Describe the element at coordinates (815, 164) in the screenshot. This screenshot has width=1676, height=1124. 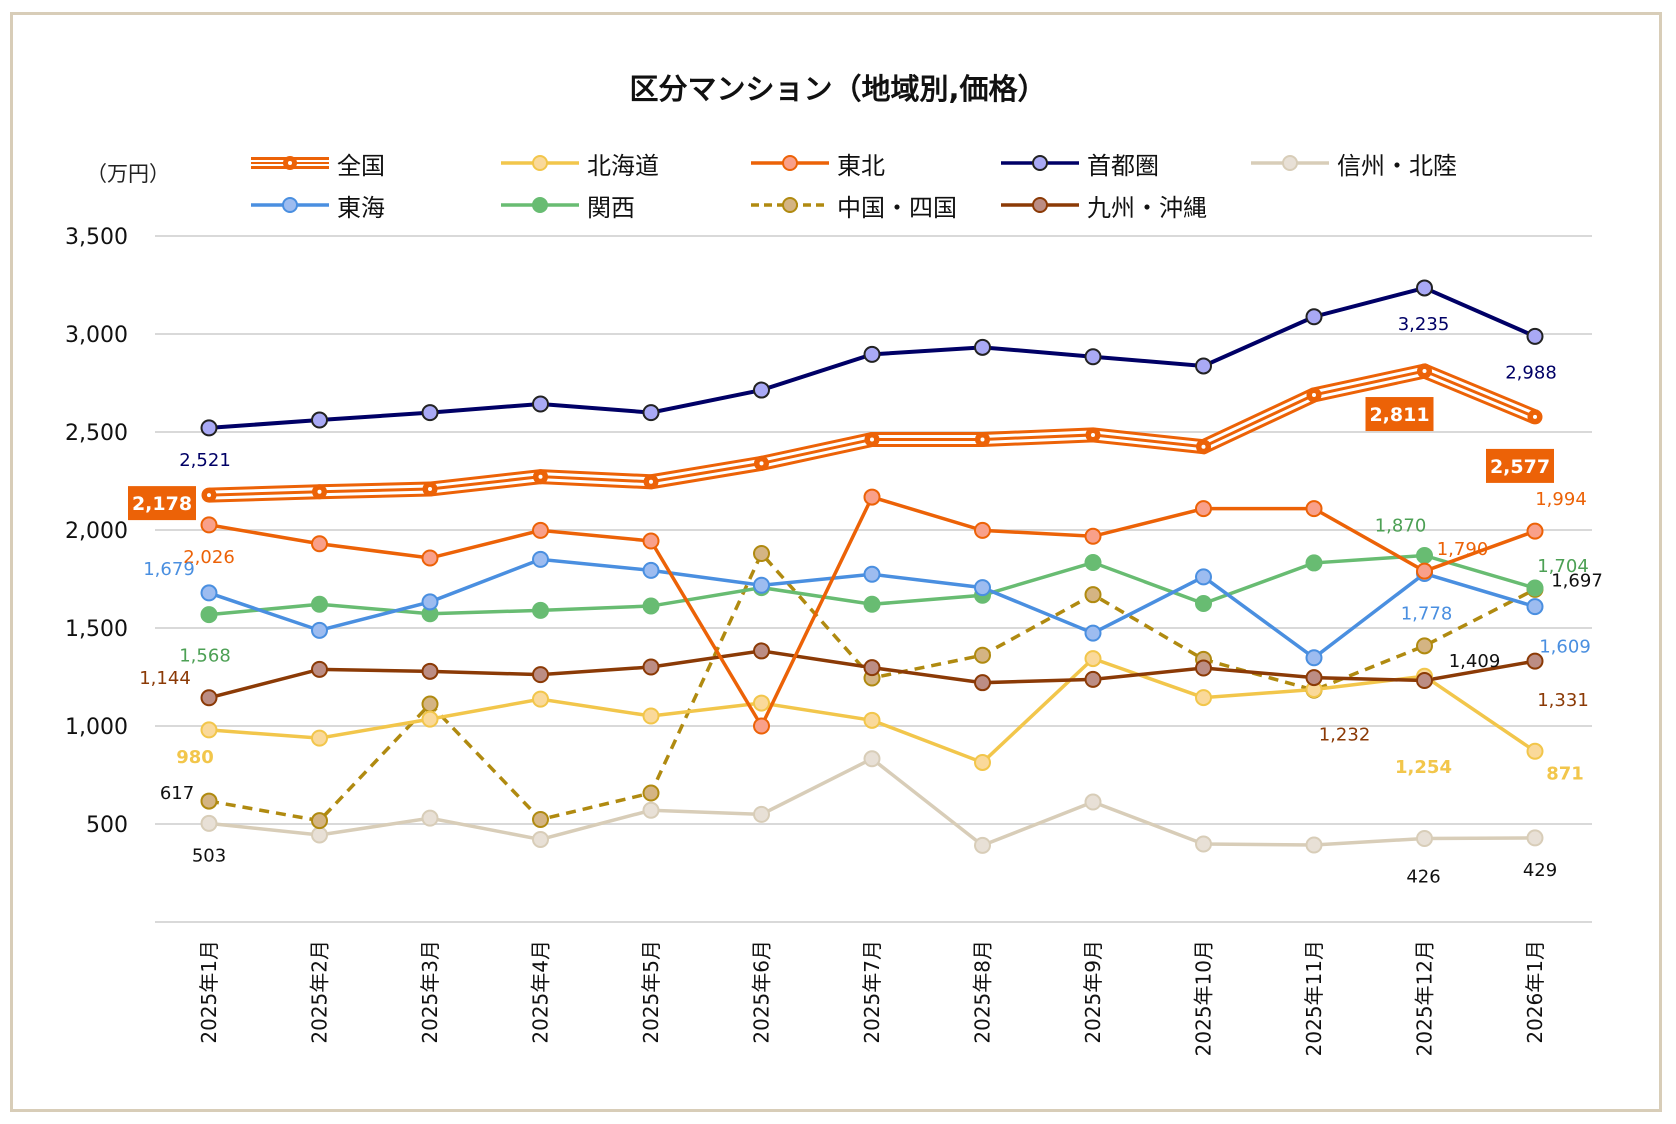
I see `legend-item-2: 東北` at that location.